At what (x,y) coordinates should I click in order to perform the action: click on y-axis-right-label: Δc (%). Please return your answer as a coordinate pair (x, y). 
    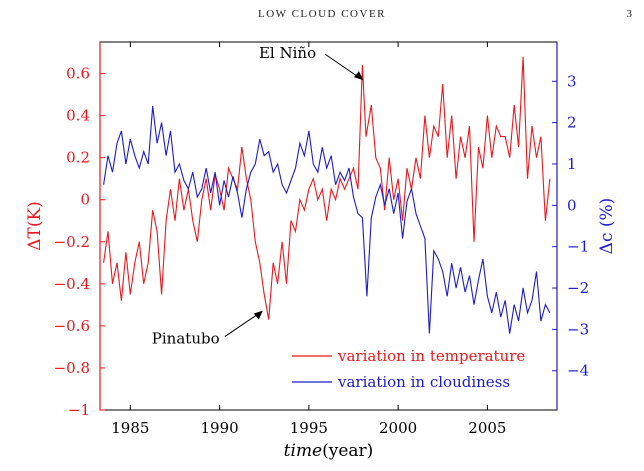
    Looking at the image, I should click on (607, 226).